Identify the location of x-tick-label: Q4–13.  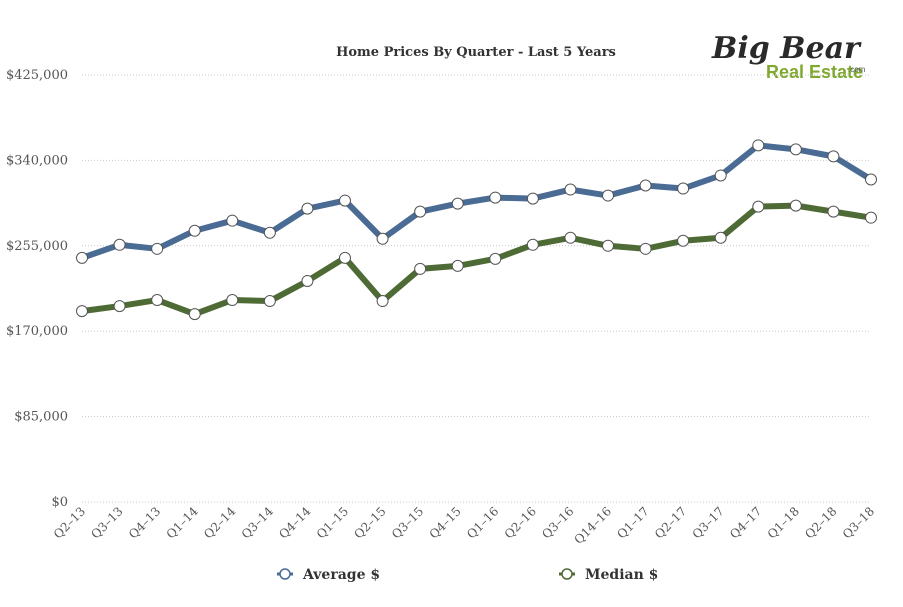
(144, 522).